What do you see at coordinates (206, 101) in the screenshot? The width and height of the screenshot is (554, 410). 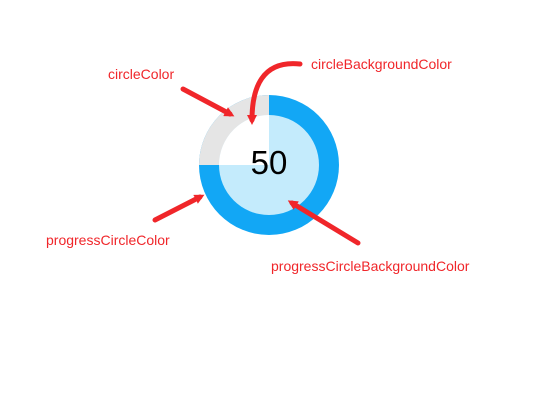 I see `arrow-circle-color` at bounding box center [206, 101].